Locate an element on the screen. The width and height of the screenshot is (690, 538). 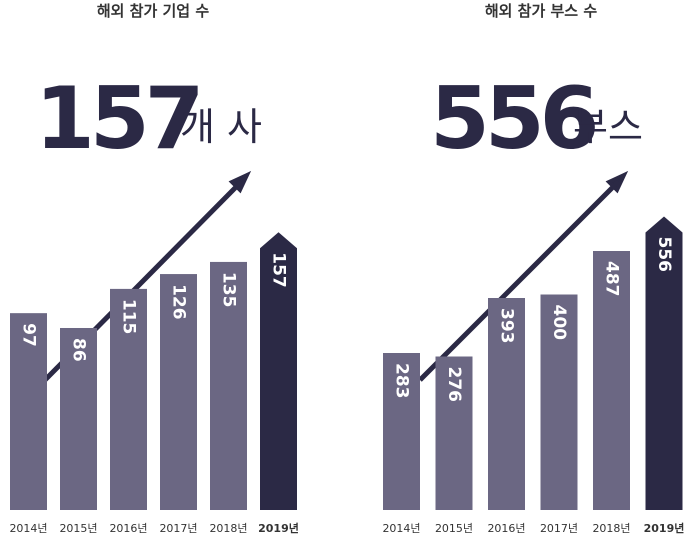
value-label: 126 is located at coordinates (179, 302).